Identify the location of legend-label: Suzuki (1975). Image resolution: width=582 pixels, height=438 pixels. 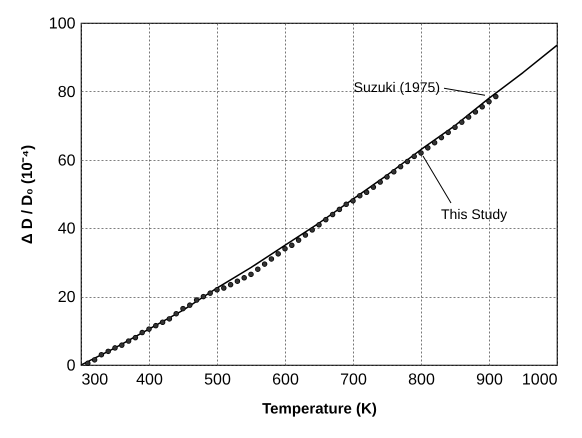
(397, 87).